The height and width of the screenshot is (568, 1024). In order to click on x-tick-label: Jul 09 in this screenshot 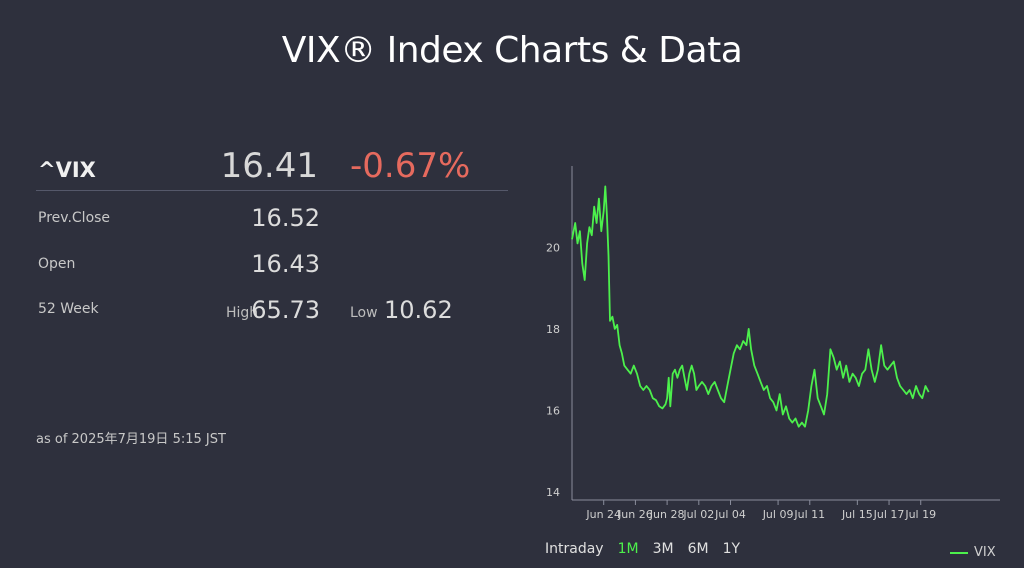, I will do `click(778, 514)`.